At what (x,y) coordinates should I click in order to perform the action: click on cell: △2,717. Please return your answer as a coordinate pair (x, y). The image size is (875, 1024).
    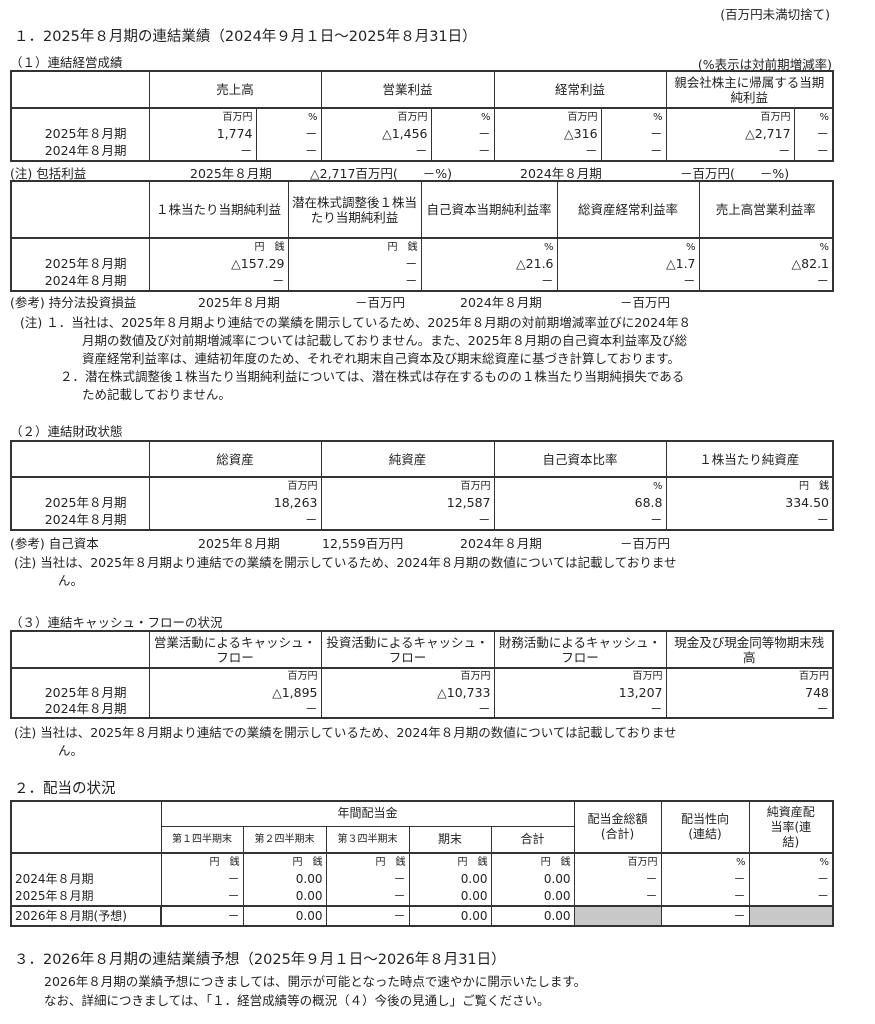
    Looking at the image, I should click on (730, 134).